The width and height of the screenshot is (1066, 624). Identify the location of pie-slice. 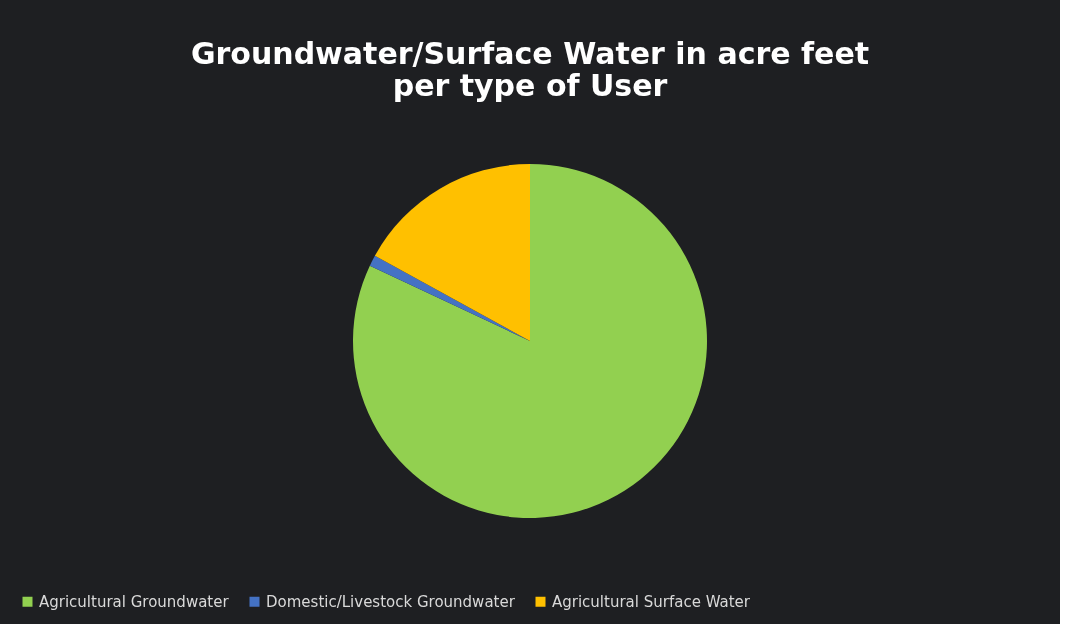
(452, 252).